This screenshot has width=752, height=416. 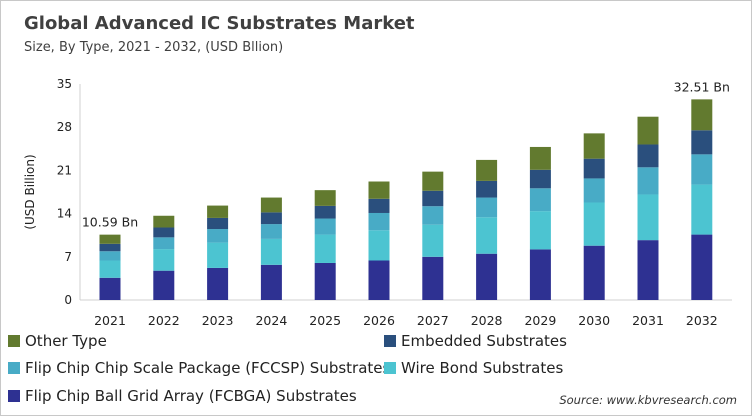 I want to click on x-tick-label: 2027, so click(x=433, y=320).